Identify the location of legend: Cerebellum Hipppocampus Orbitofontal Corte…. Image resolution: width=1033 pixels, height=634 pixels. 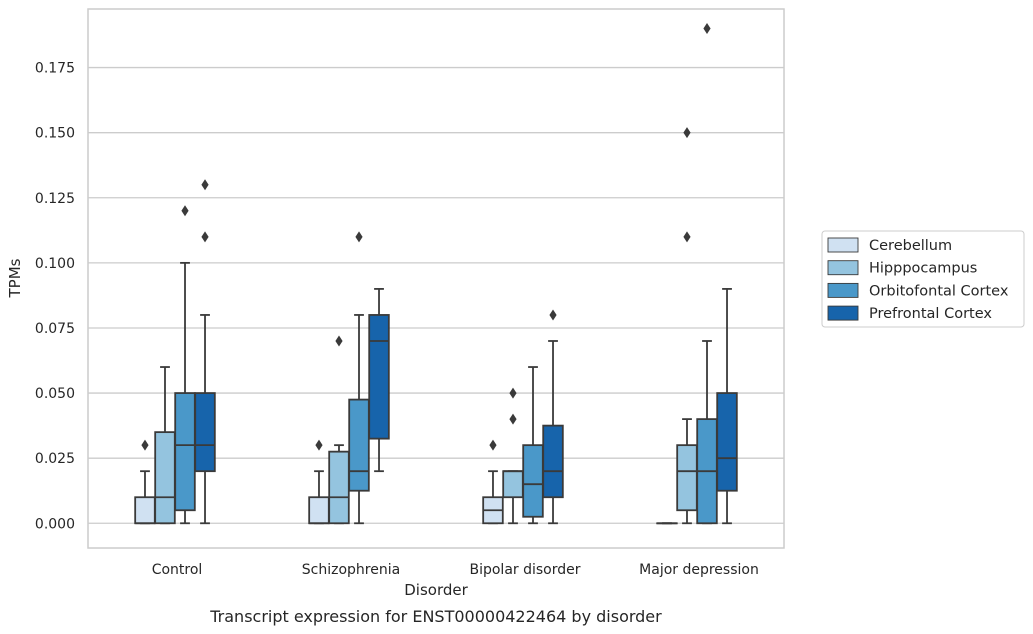
(923, 279).